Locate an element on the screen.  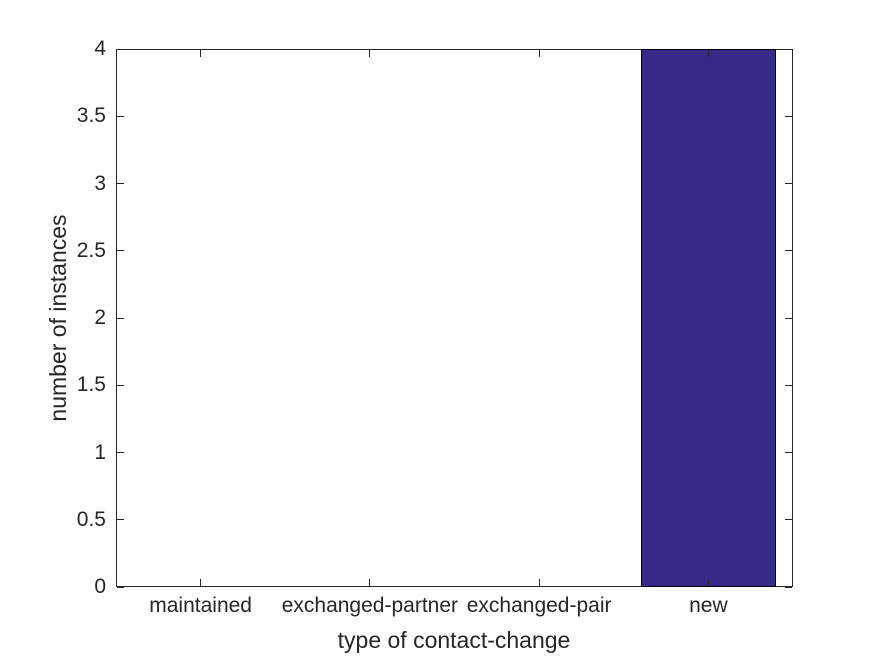
y-tick-label: 2 is located at coordinates (100, 317).